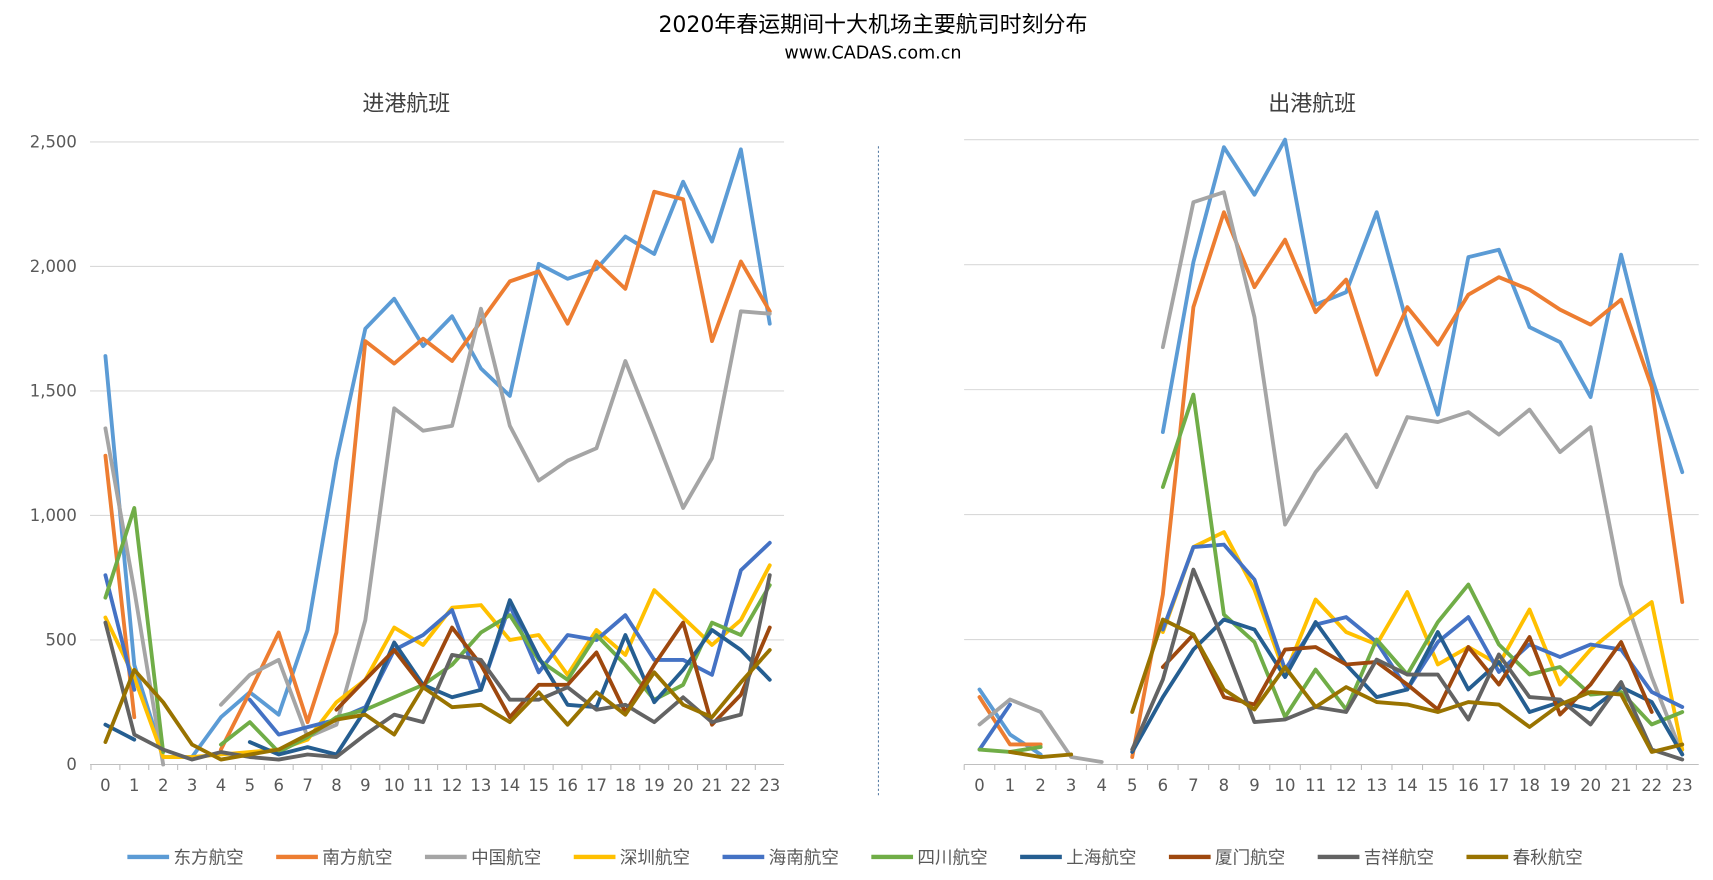  What do you see at coordinates (1399, 858) in the screenshot?
I see `legend-label: 吉祥航空` at bounding box center [1399, 858].